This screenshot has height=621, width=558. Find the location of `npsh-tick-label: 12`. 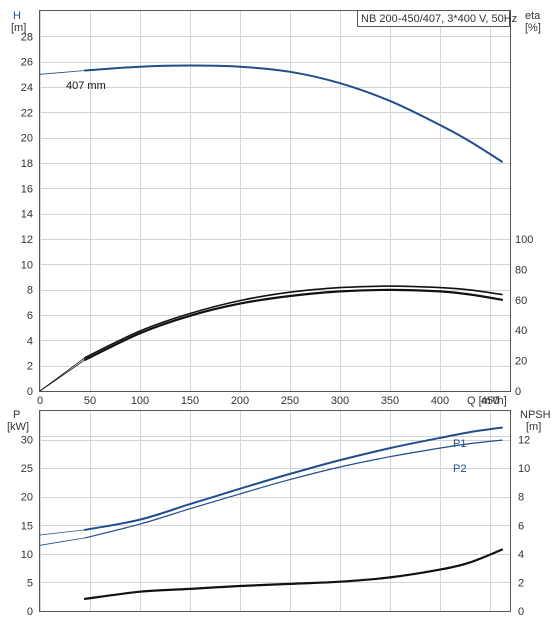

npsh-tick-label: 12 is located at coordinates (524, 441).